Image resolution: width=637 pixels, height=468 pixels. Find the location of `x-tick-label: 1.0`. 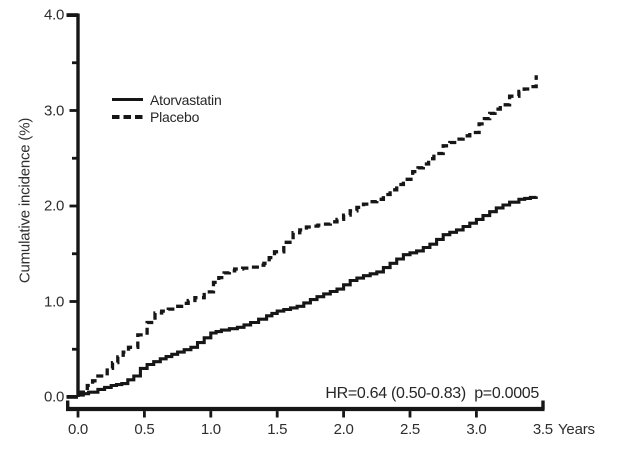

x-tick-label: 1.0 is located at coordinates (210, 429).